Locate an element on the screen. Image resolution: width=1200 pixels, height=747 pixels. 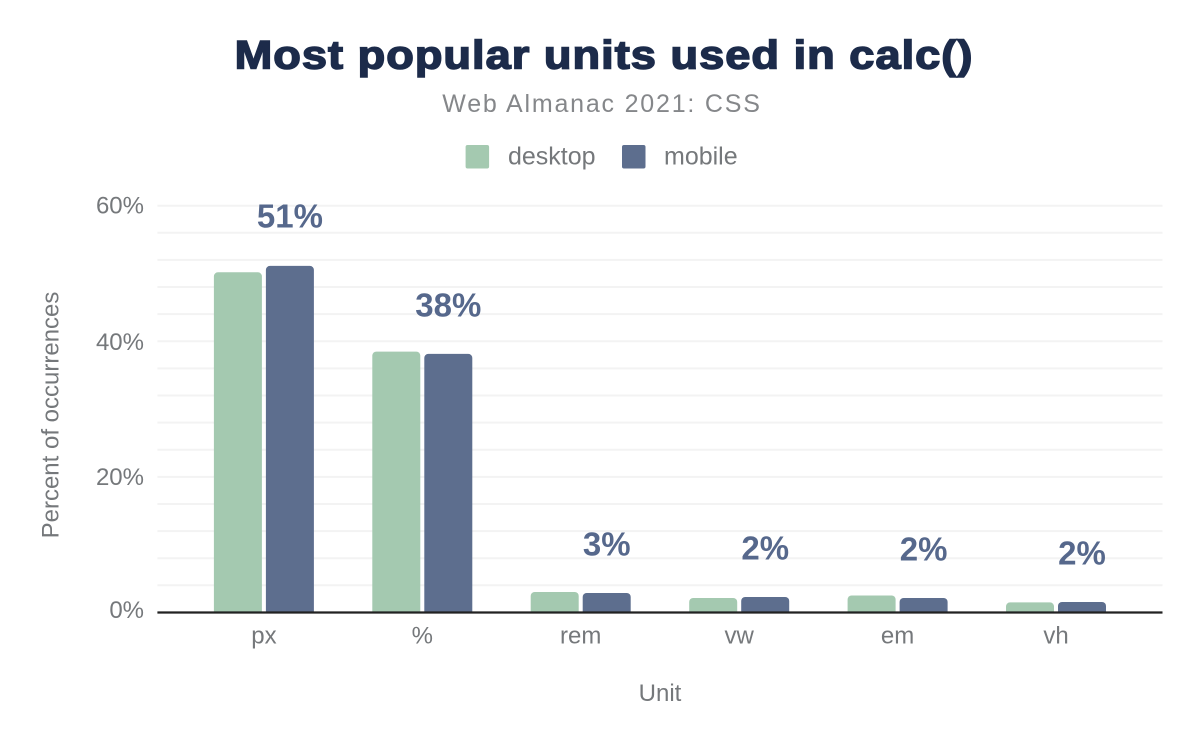
svg-text: 38% is located at coordinates (448, 305).